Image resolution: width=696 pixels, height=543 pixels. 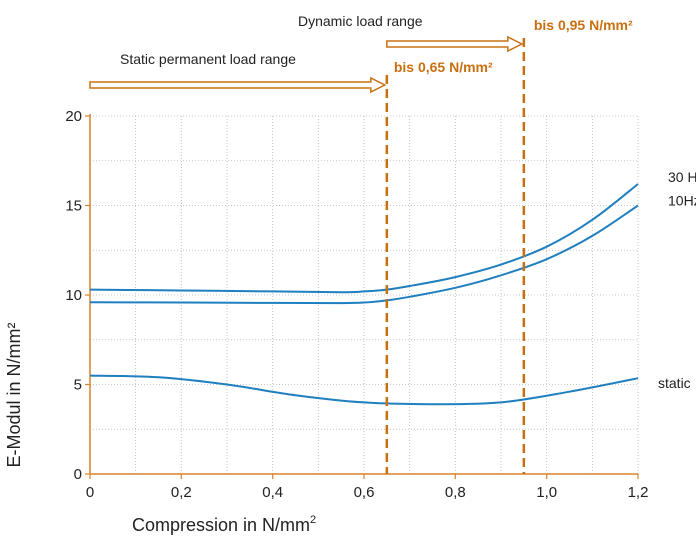 I want to click on series-line-10hz, so click(x=364, y=254).